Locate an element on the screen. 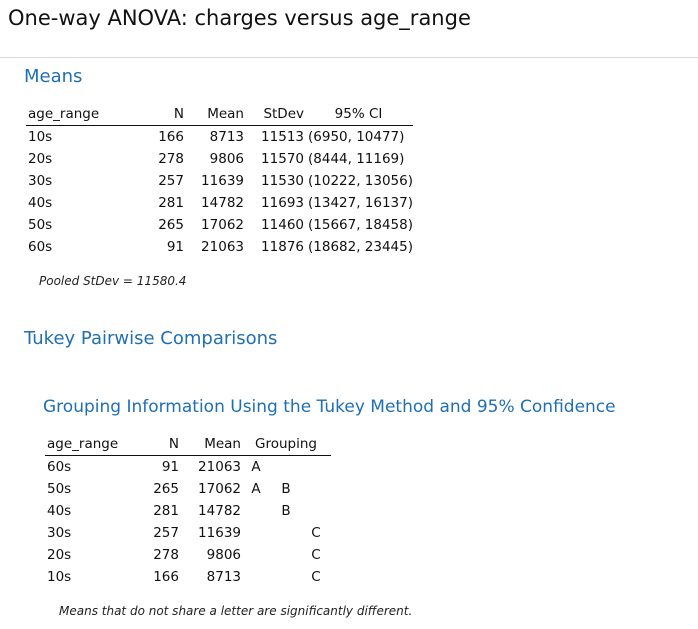 The width and height of the screenshot is (698, 629). table-row: 30s 257 11639 C is located at coordinates (188, 533).